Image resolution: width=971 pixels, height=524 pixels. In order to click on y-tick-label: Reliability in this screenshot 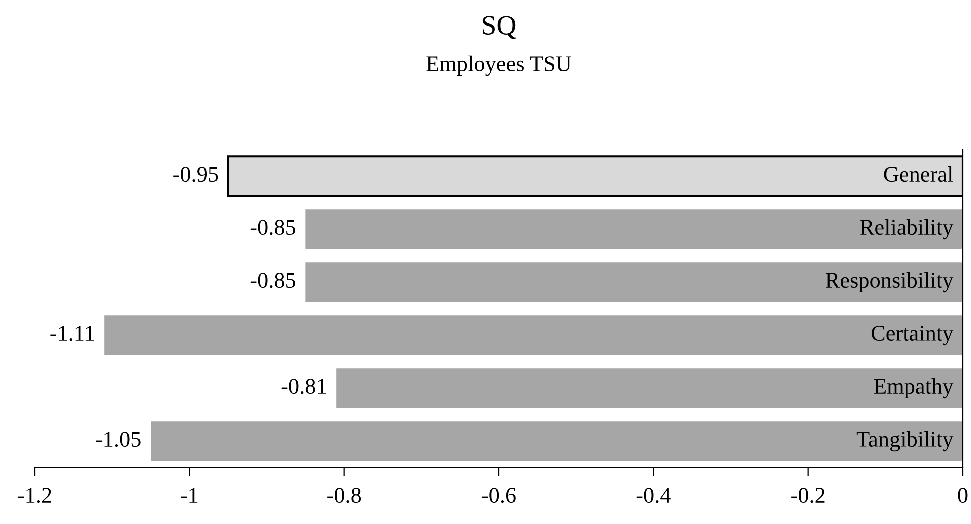, I will do `click(907, 229)`.